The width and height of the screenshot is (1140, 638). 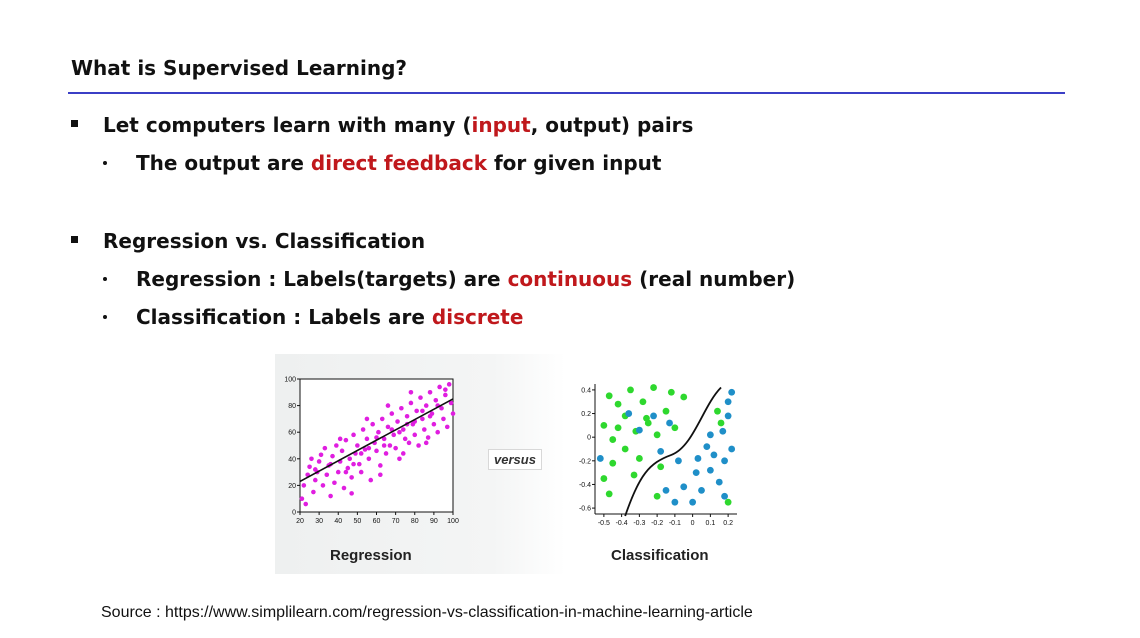 What do you see at coordinates (660, 555) in the screenshot?
I see `classification-caption: Classification` at bounding box center [660, 555].